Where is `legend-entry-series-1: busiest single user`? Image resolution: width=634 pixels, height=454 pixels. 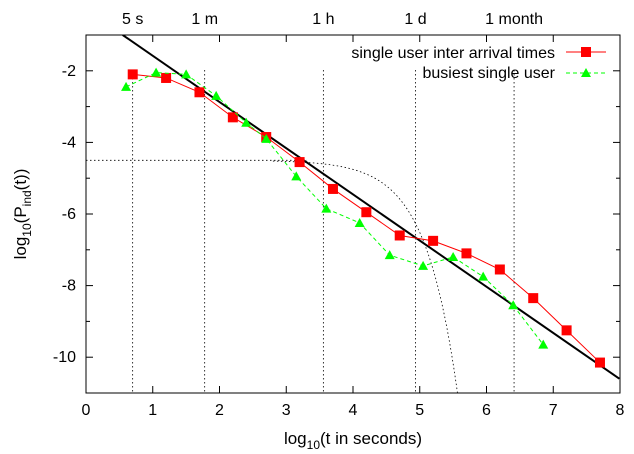
legend-entry-series-1: busiest single user is located at coordinates (514, 73).